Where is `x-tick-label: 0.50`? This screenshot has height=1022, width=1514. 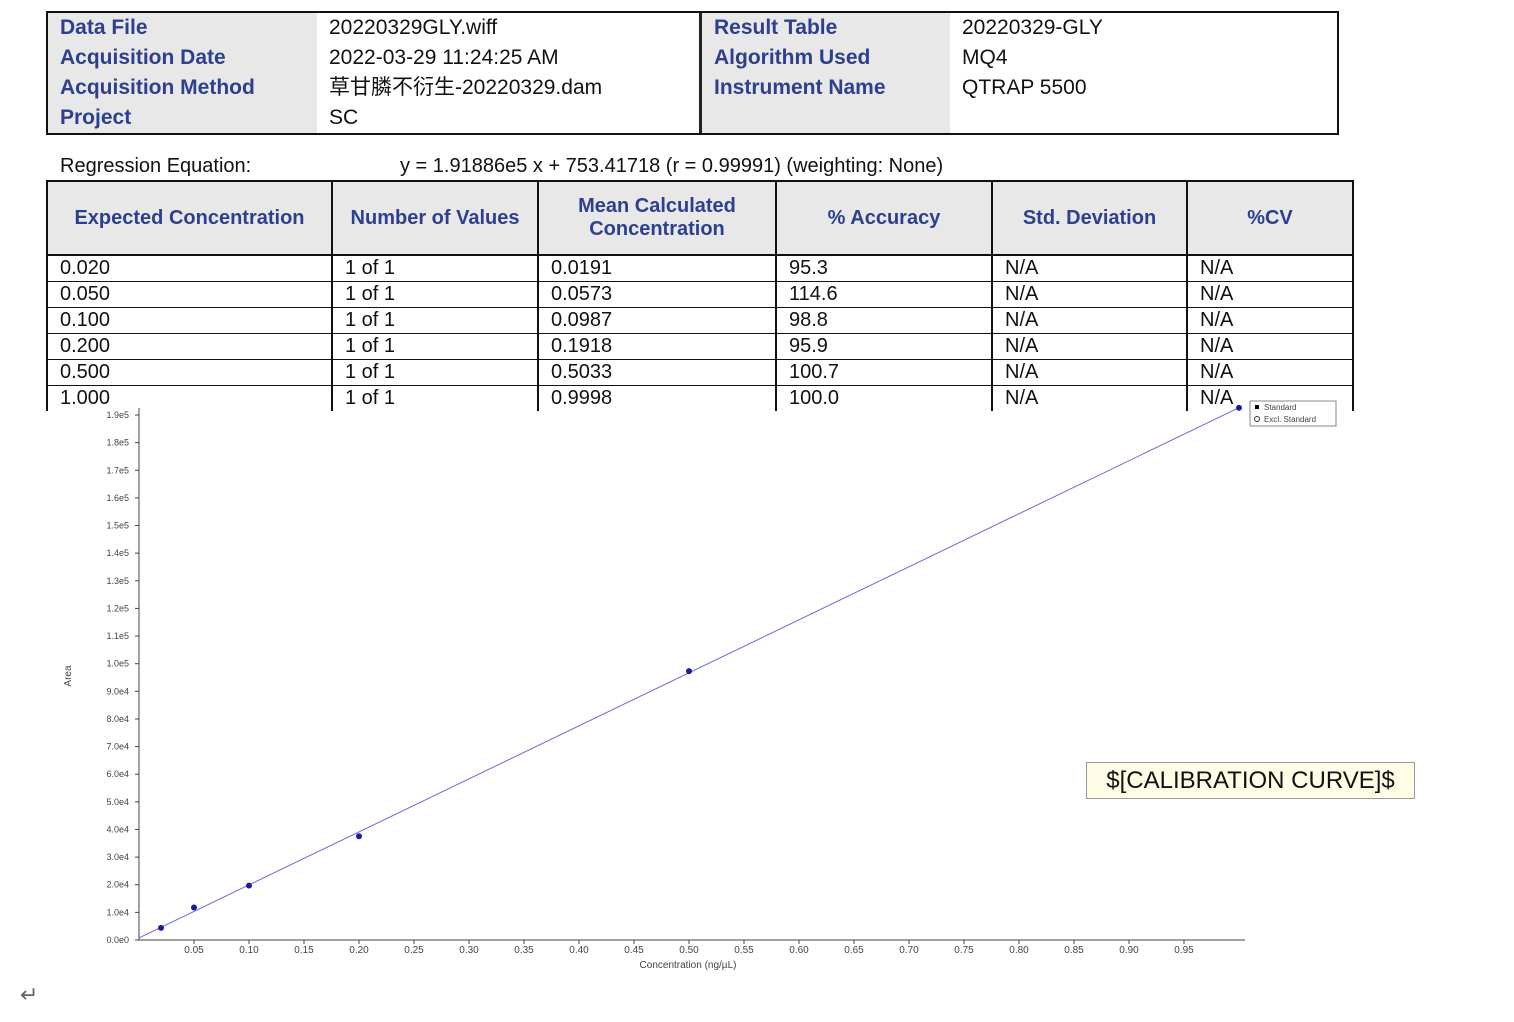
x-tick-label: 0.50 is located at coordinates (689, 950).